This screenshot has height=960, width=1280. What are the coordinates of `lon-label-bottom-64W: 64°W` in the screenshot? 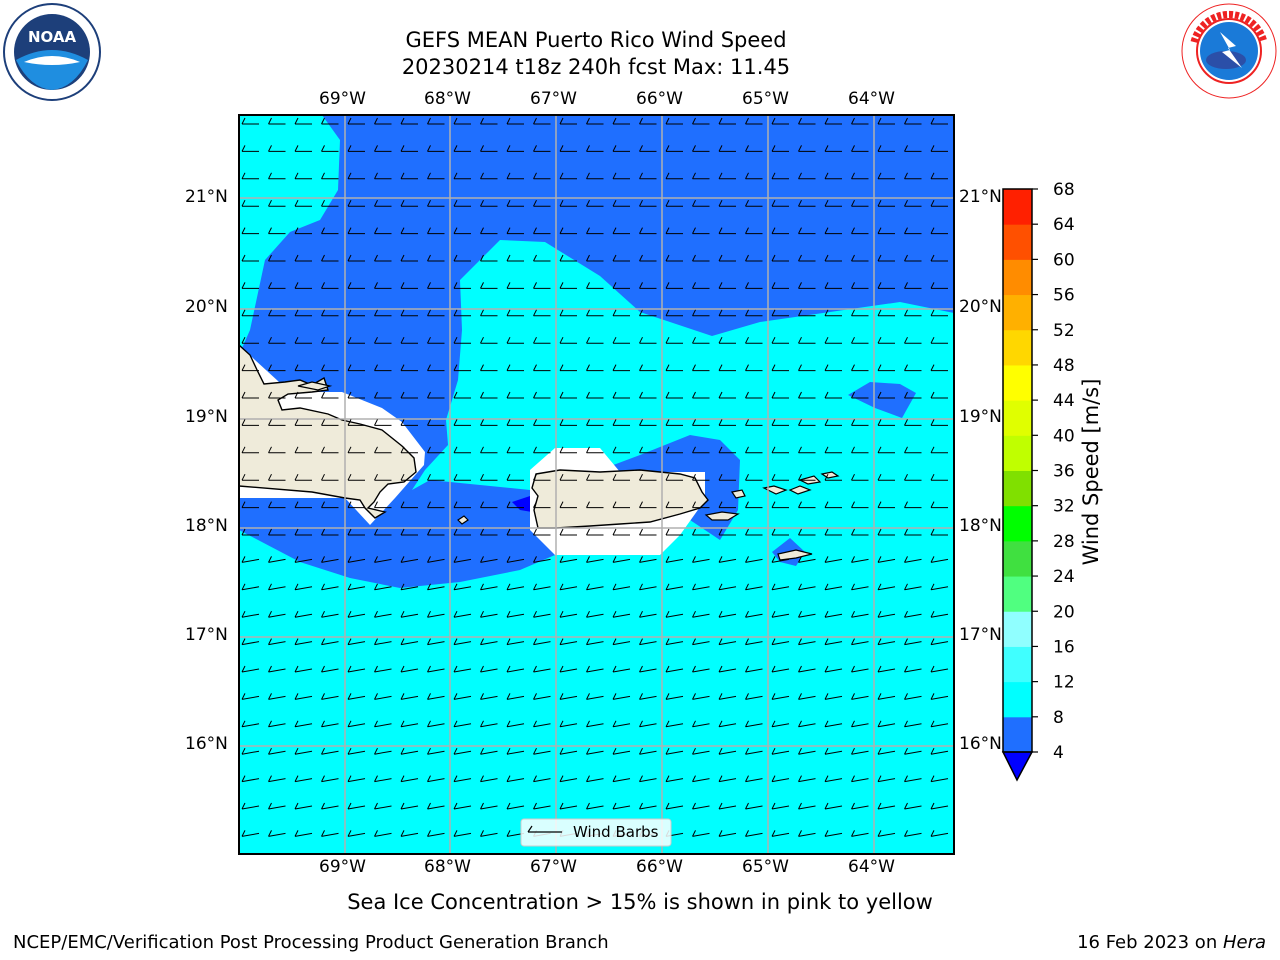 It's located at (871, 867).